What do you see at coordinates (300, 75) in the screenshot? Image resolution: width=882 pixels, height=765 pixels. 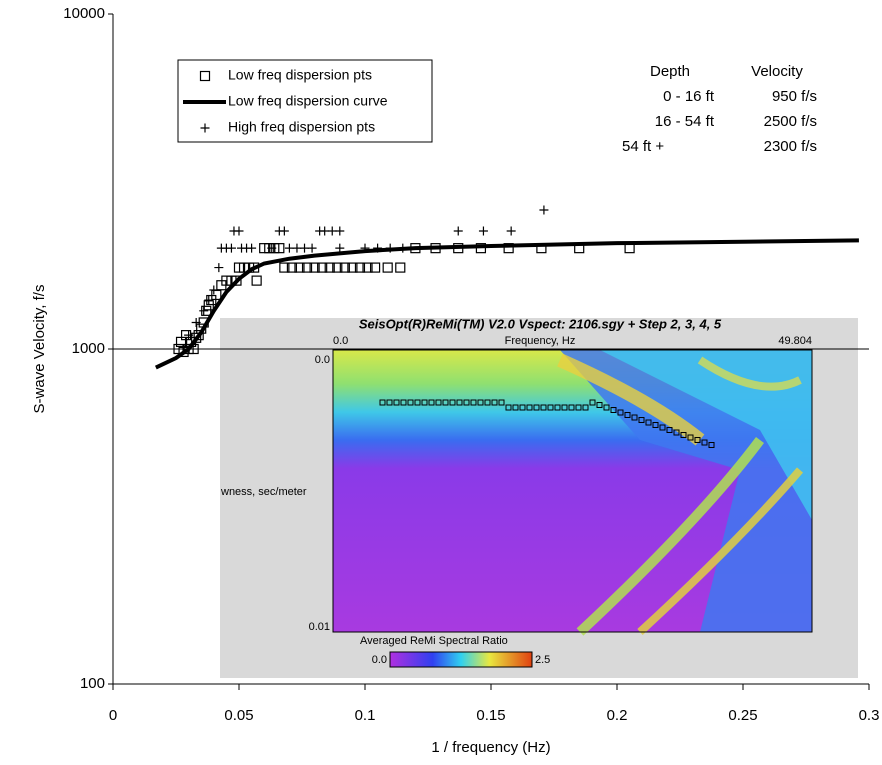 I see `legend-label: Low freq dispersion pts` at bounding box center [300, 75].